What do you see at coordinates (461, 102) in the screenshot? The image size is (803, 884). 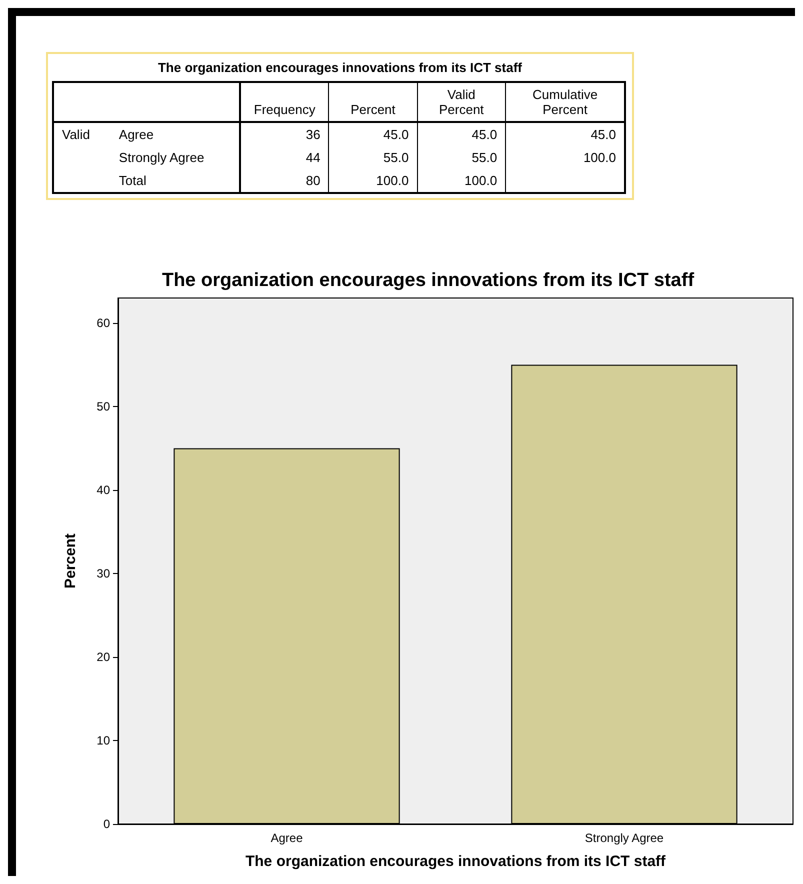 I see `category-label: Valid Percent` at bounding box center [461, 102].